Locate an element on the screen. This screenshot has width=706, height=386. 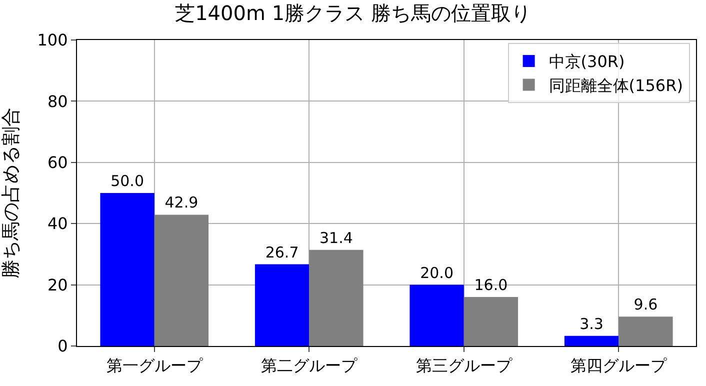
x-tick-label: 第三グループ is located at coordinates (464, 366).